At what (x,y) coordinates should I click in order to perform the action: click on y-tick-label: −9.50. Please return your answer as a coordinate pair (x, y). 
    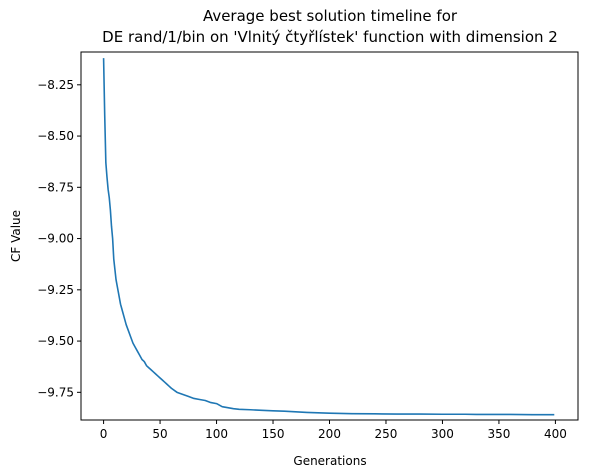
    Looking at the image, I should click on (55, 341).